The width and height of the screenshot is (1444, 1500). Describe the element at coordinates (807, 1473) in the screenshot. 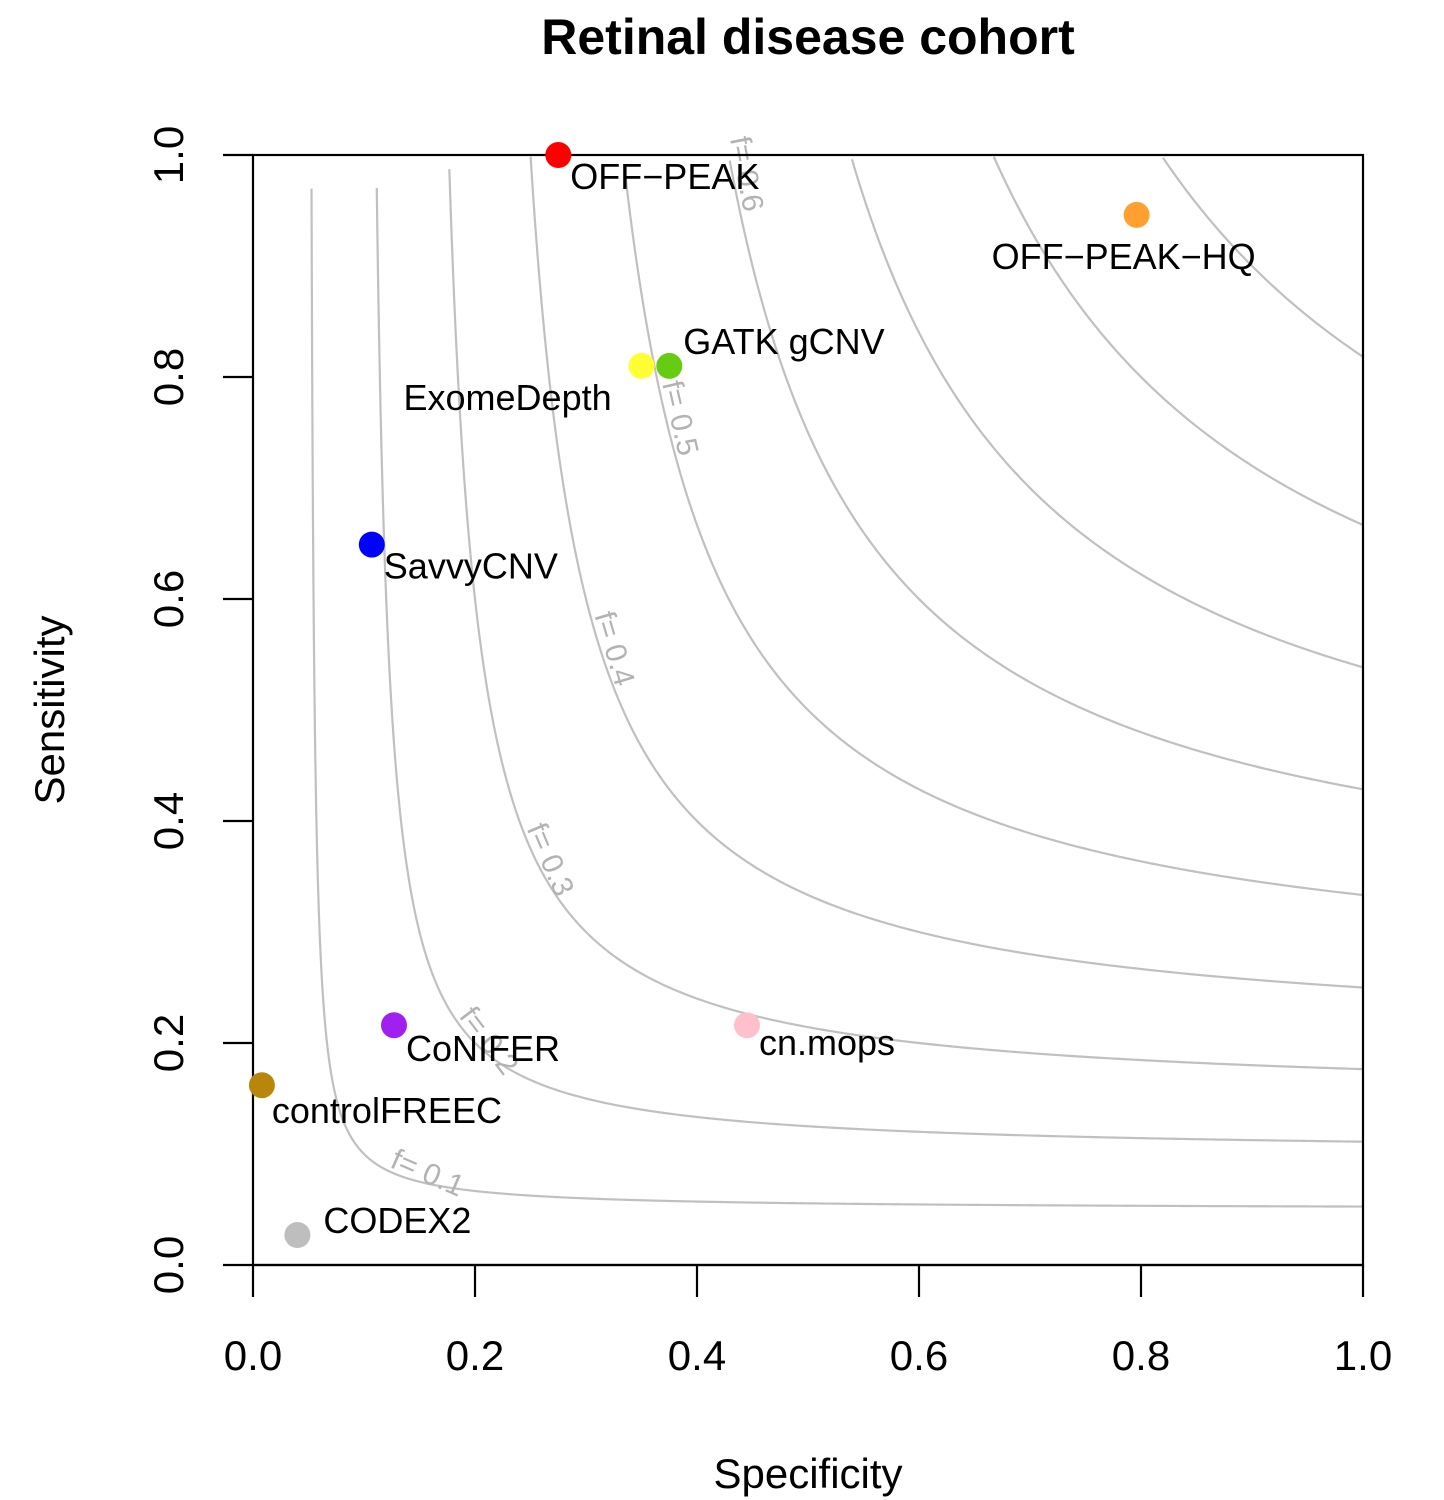

I see `x-axis-title: Specificity` at that location.